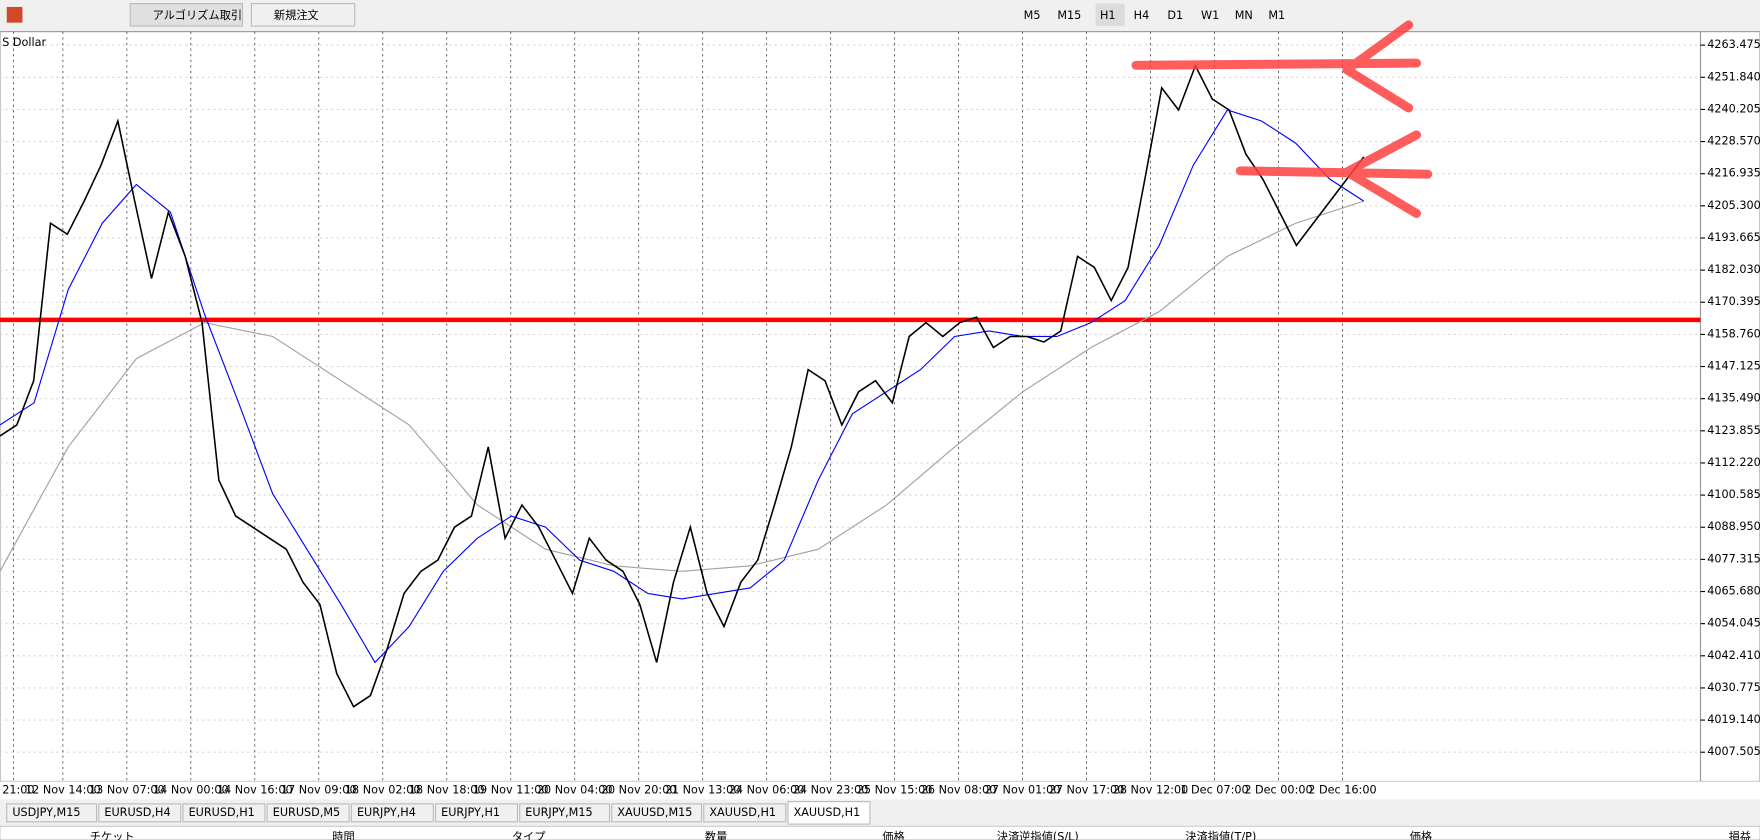 This screenshot has width=1760, height=840. What do you see at coordinates (1733, 623) in the screenshot?
I see `y-tick-label: 4054.045` at bounding box center [1733, 623].